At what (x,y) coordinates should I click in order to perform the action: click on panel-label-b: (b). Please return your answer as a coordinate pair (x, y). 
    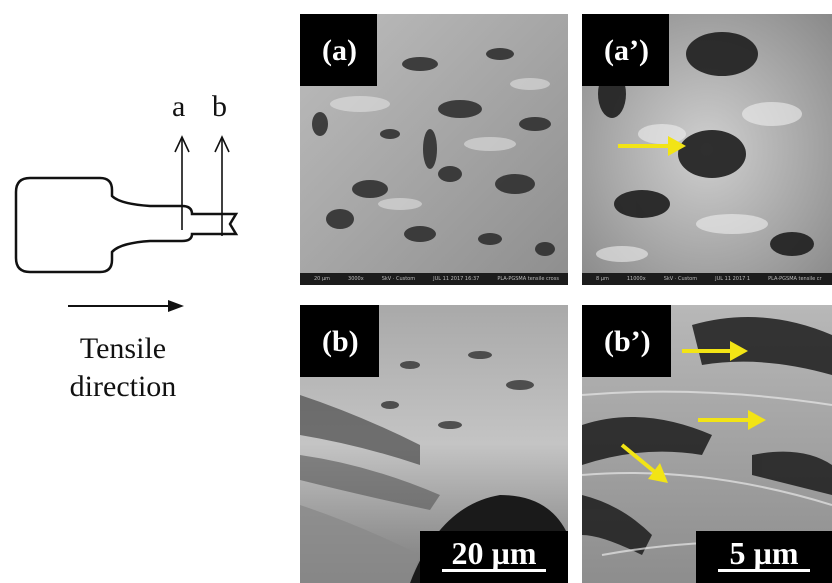
    Looking at the image, I should click on (339, 341).